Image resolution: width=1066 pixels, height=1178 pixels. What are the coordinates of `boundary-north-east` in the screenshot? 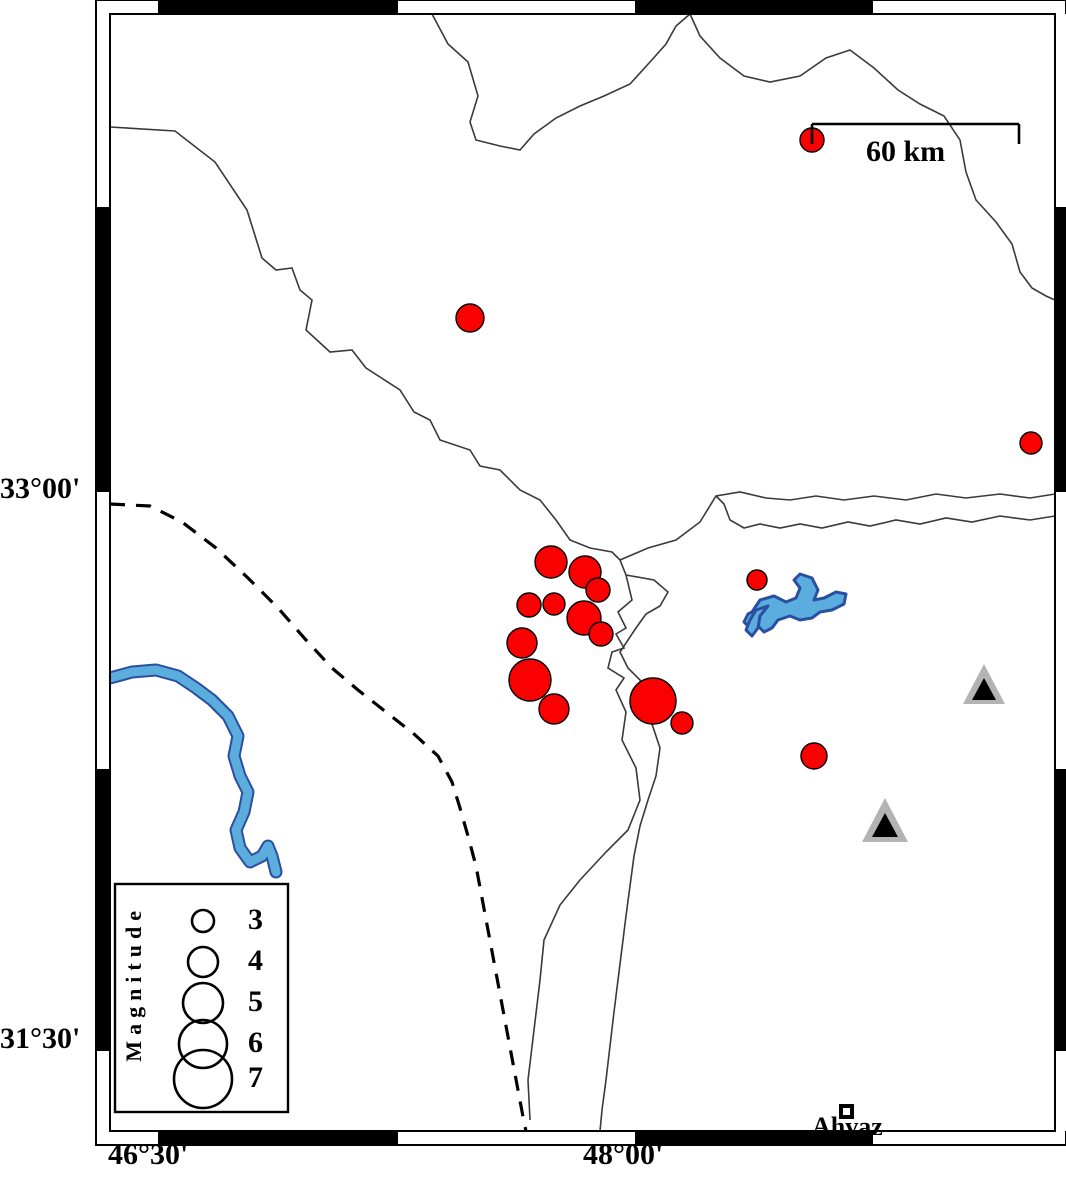 It's located at (872, 157).